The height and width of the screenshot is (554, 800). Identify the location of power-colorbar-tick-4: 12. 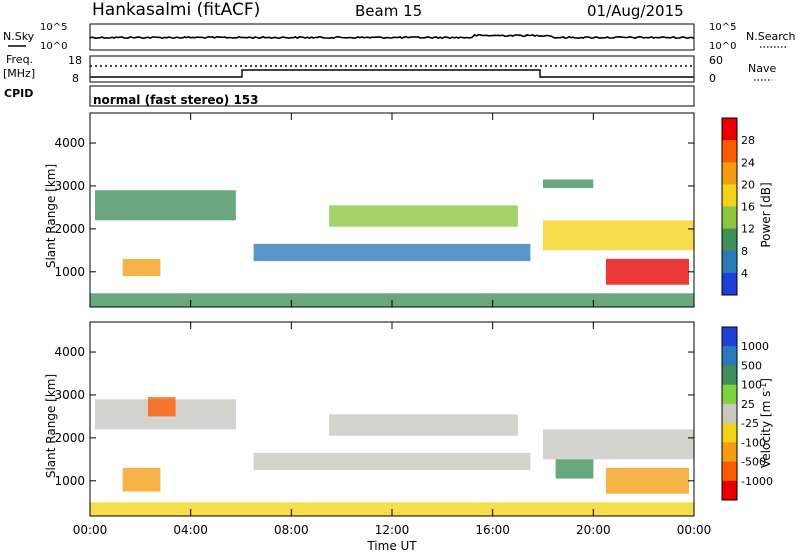
(748, 229).